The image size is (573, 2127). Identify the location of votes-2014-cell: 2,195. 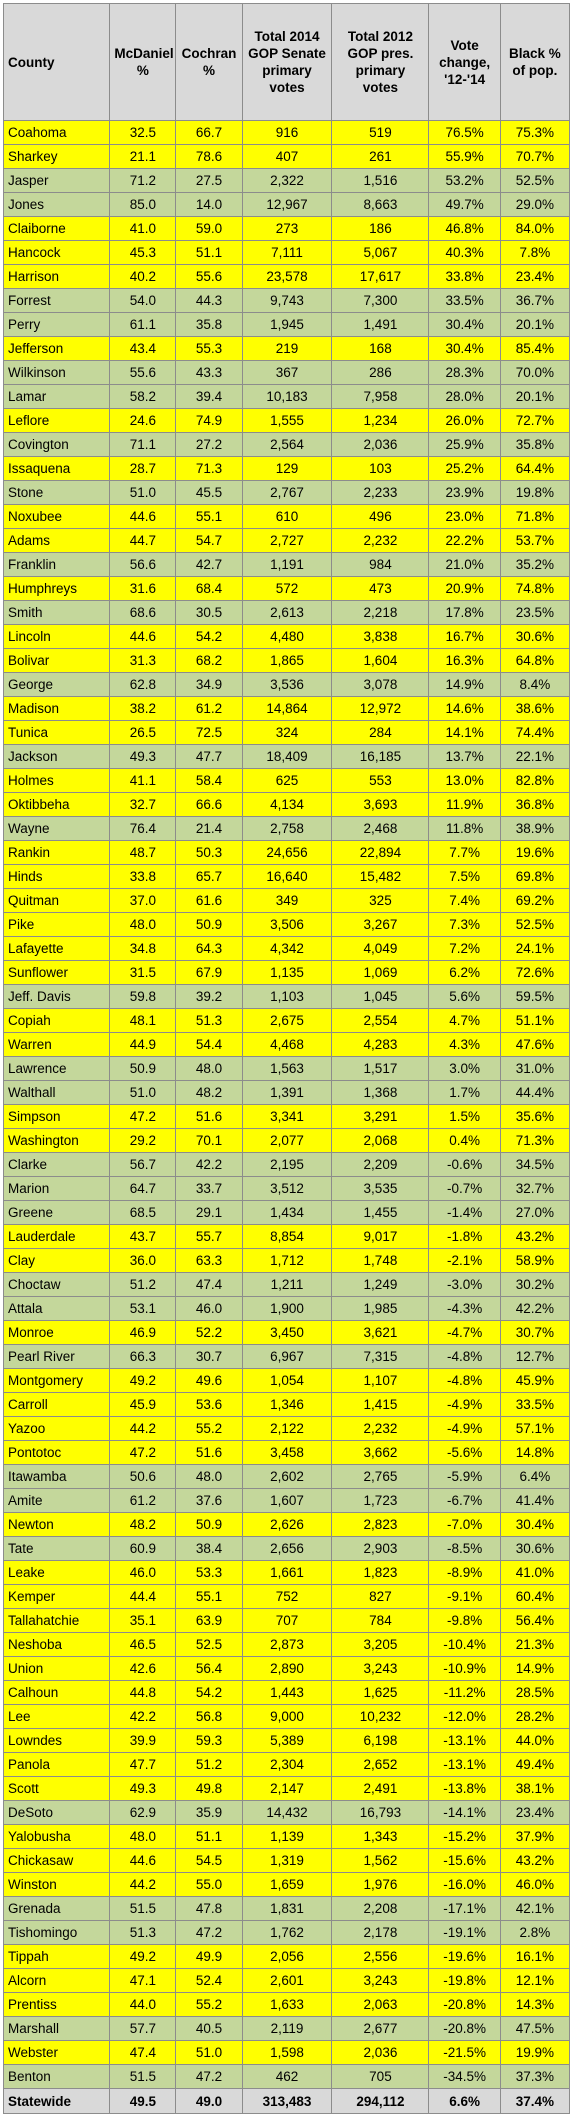
(287, 1164).